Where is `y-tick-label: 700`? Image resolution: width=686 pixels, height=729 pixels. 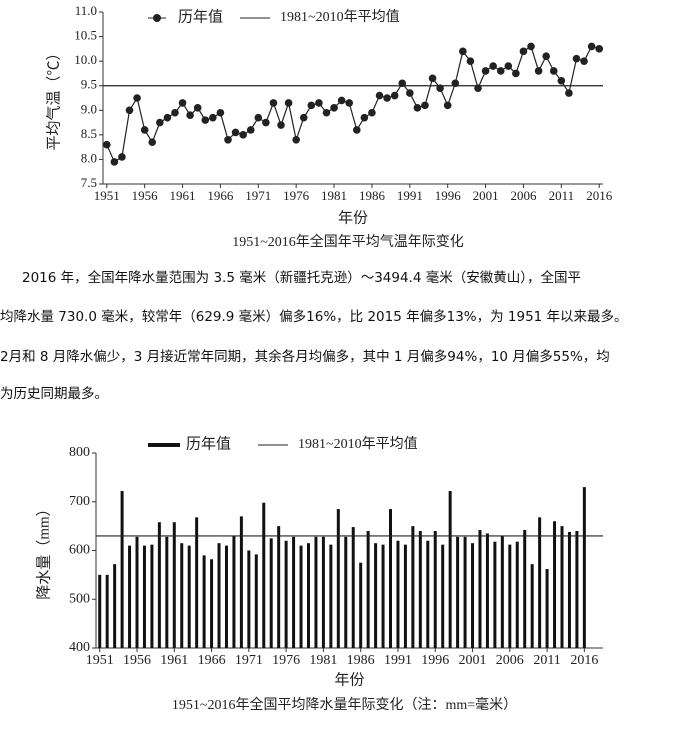
y-tick-label: 700 is located at coordinates (79, 501).